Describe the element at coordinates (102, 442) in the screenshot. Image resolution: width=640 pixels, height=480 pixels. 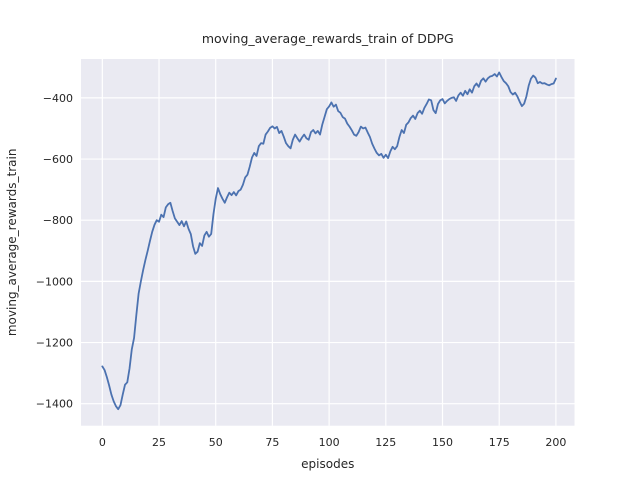
I see `x-tick-label: 0` at that location.